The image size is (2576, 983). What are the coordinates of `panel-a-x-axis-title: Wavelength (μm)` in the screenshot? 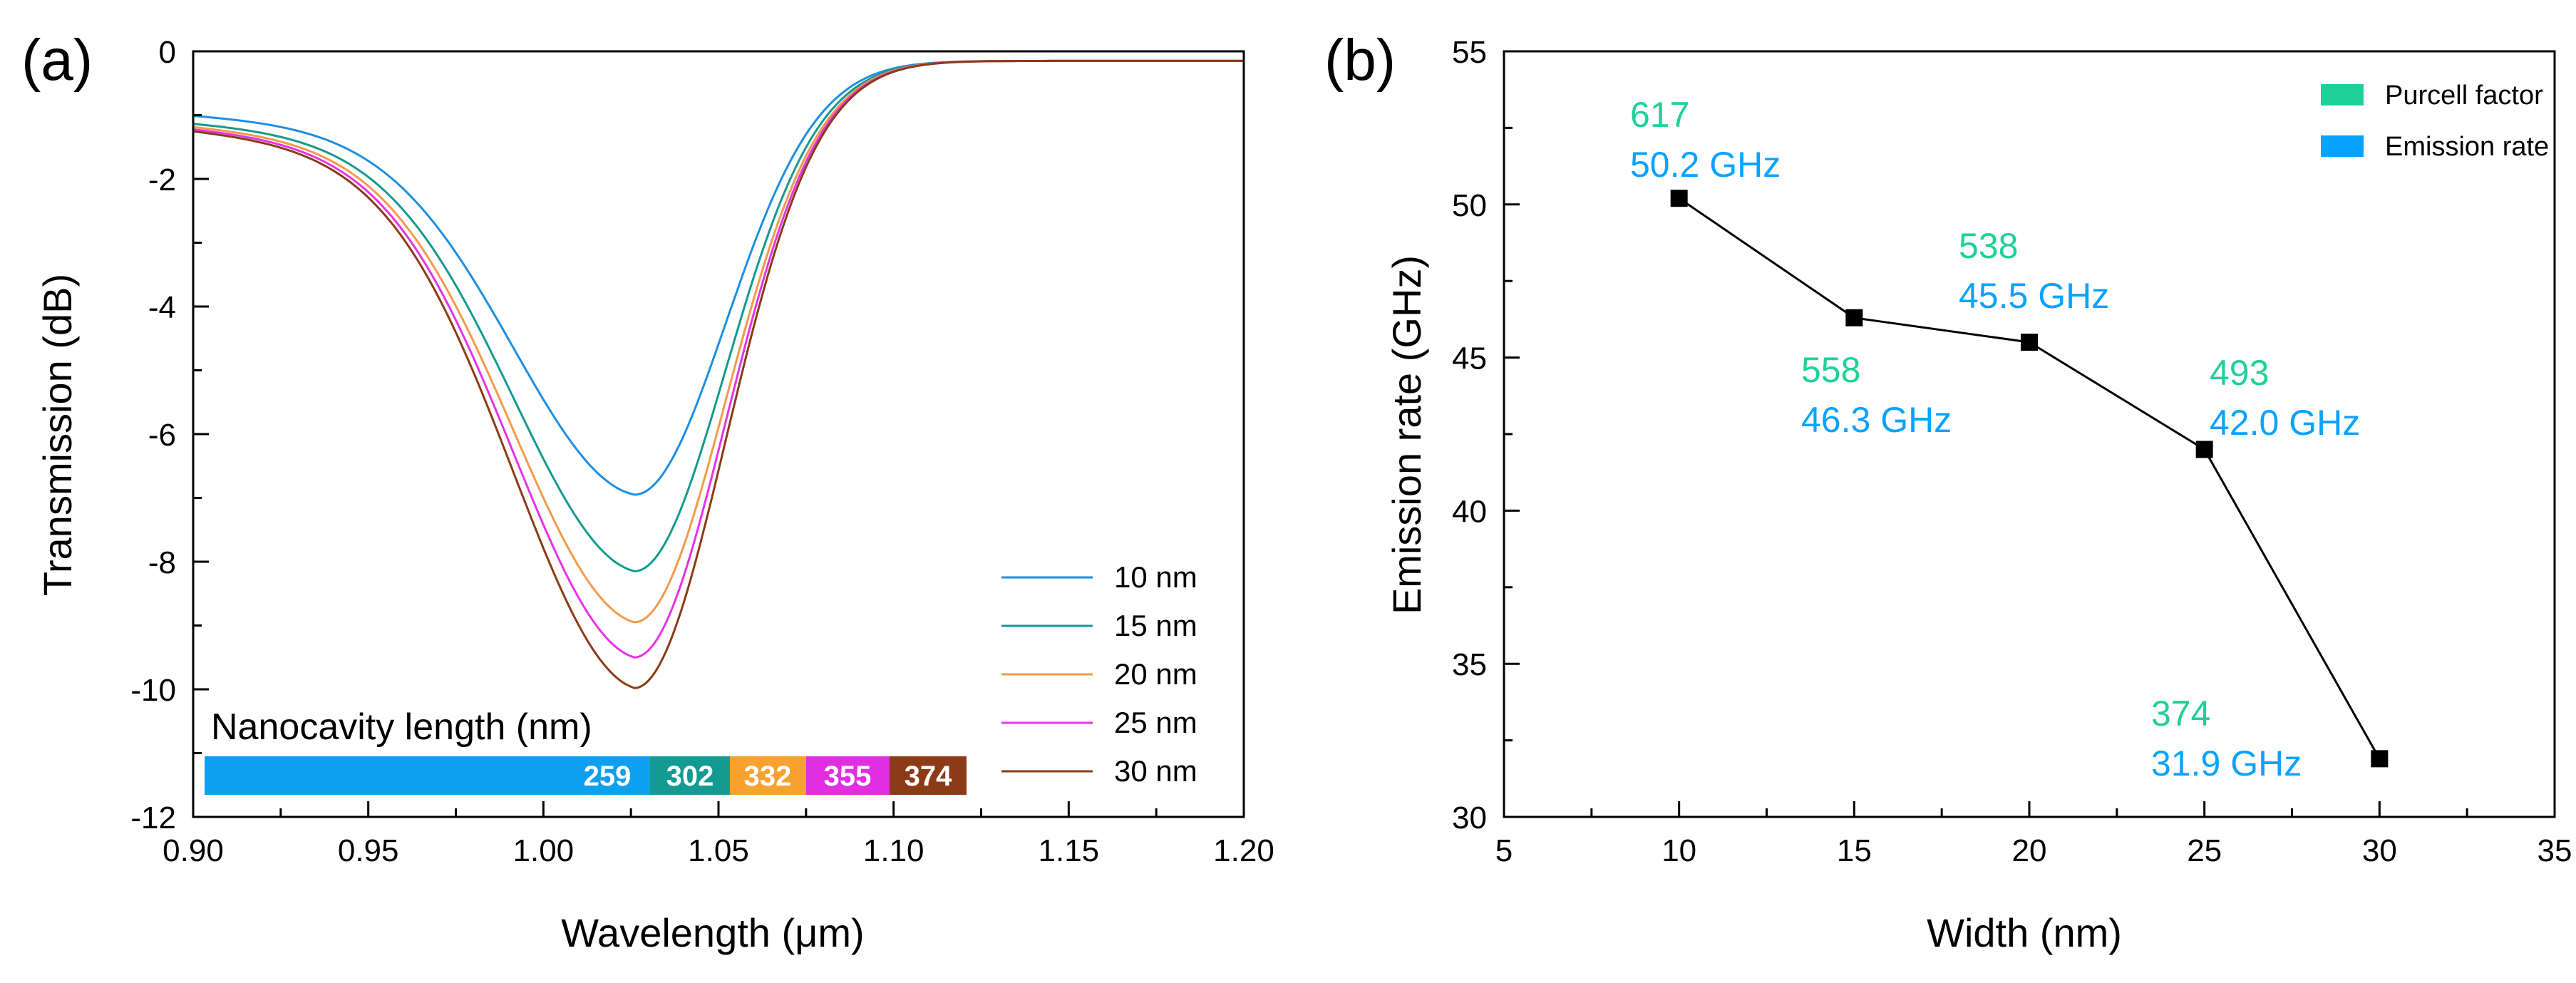 It's located at (712, 932).